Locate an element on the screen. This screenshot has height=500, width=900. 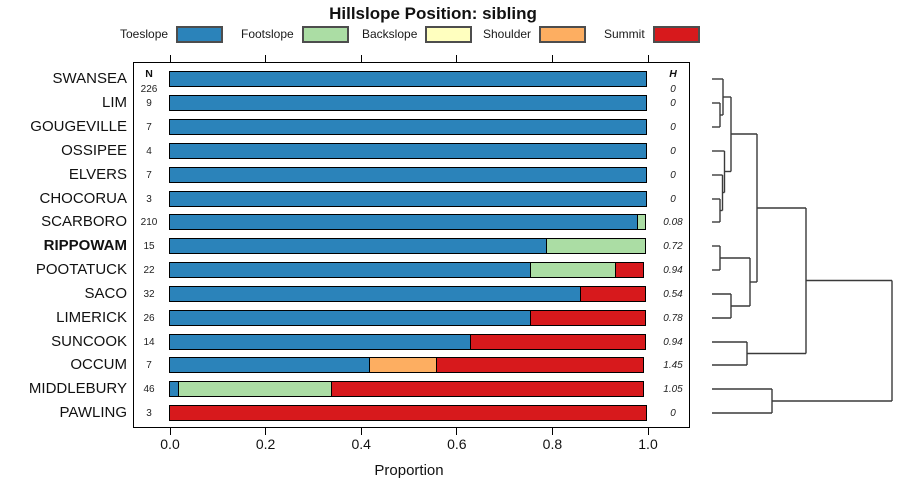
n-value: 15 is located at coordinates (149, 246).